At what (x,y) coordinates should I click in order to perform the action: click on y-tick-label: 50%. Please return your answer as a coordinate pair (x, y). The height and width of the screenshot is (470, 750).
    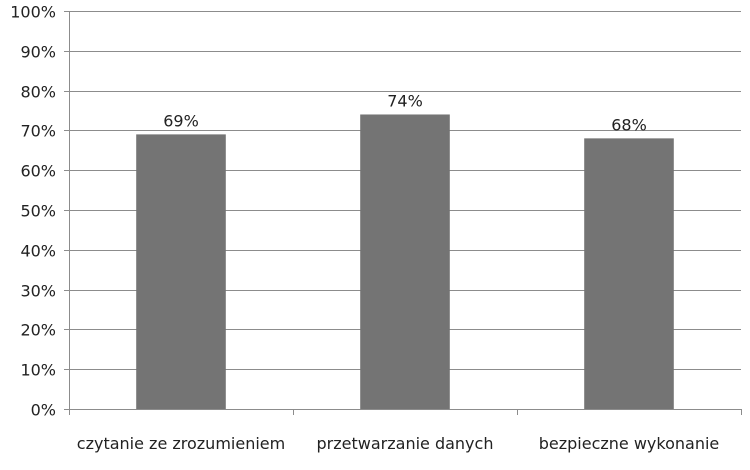
    Looking at the image, I should click on (38, 211).